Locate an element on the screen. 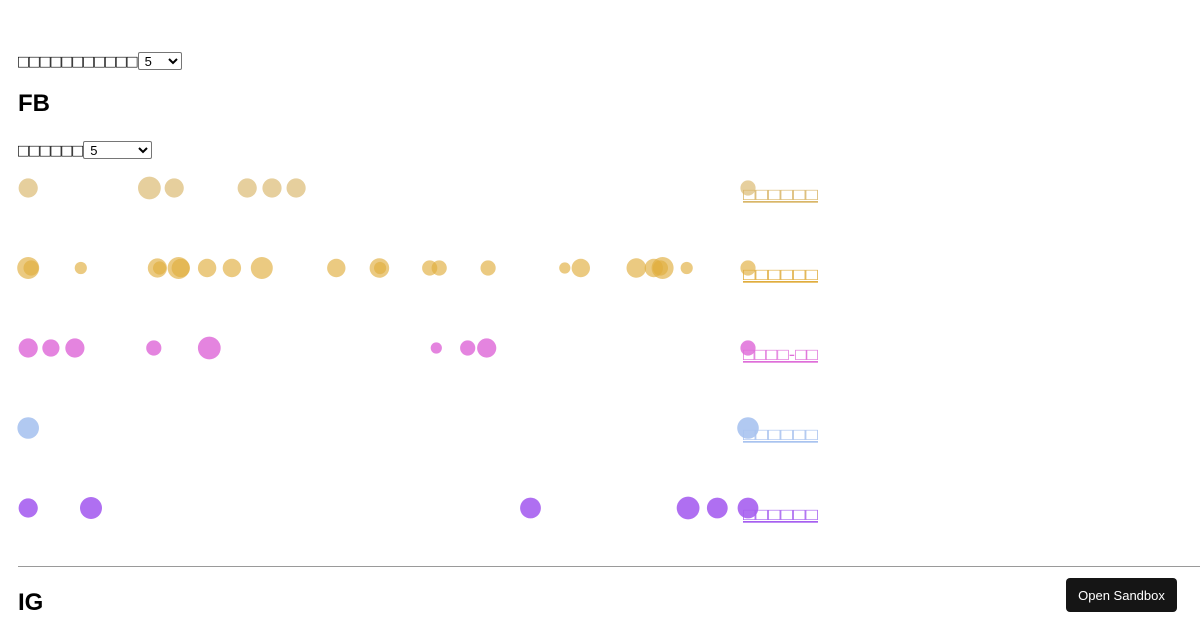 The width and height of the screenshot is (1200, 630). bubble-row-3: □□□□-□□ is located at coordinates (418, 350).